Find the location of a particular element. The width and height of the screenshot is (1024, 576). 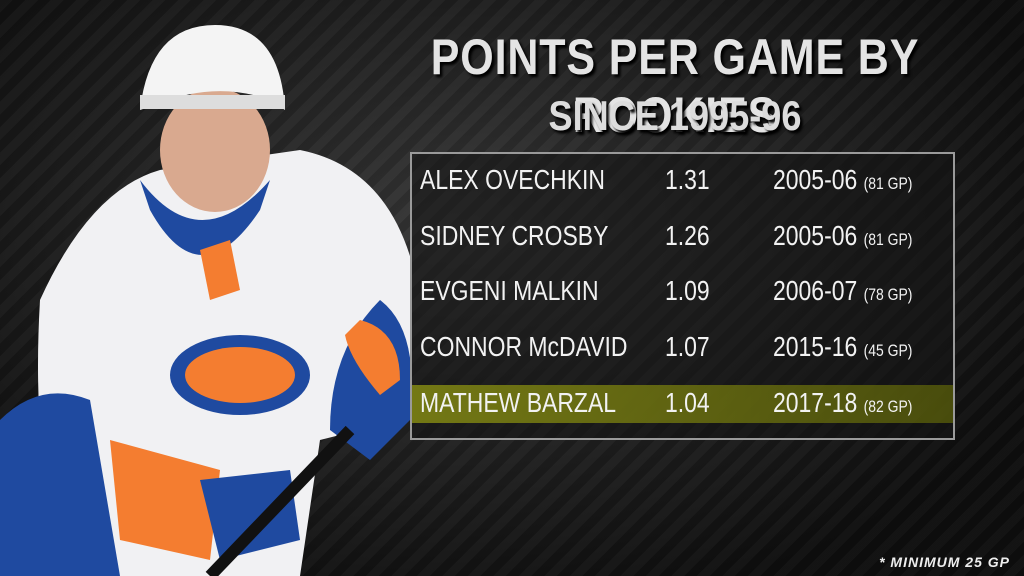

points-per-game: 1.31 is located at coordinates (687, 179).